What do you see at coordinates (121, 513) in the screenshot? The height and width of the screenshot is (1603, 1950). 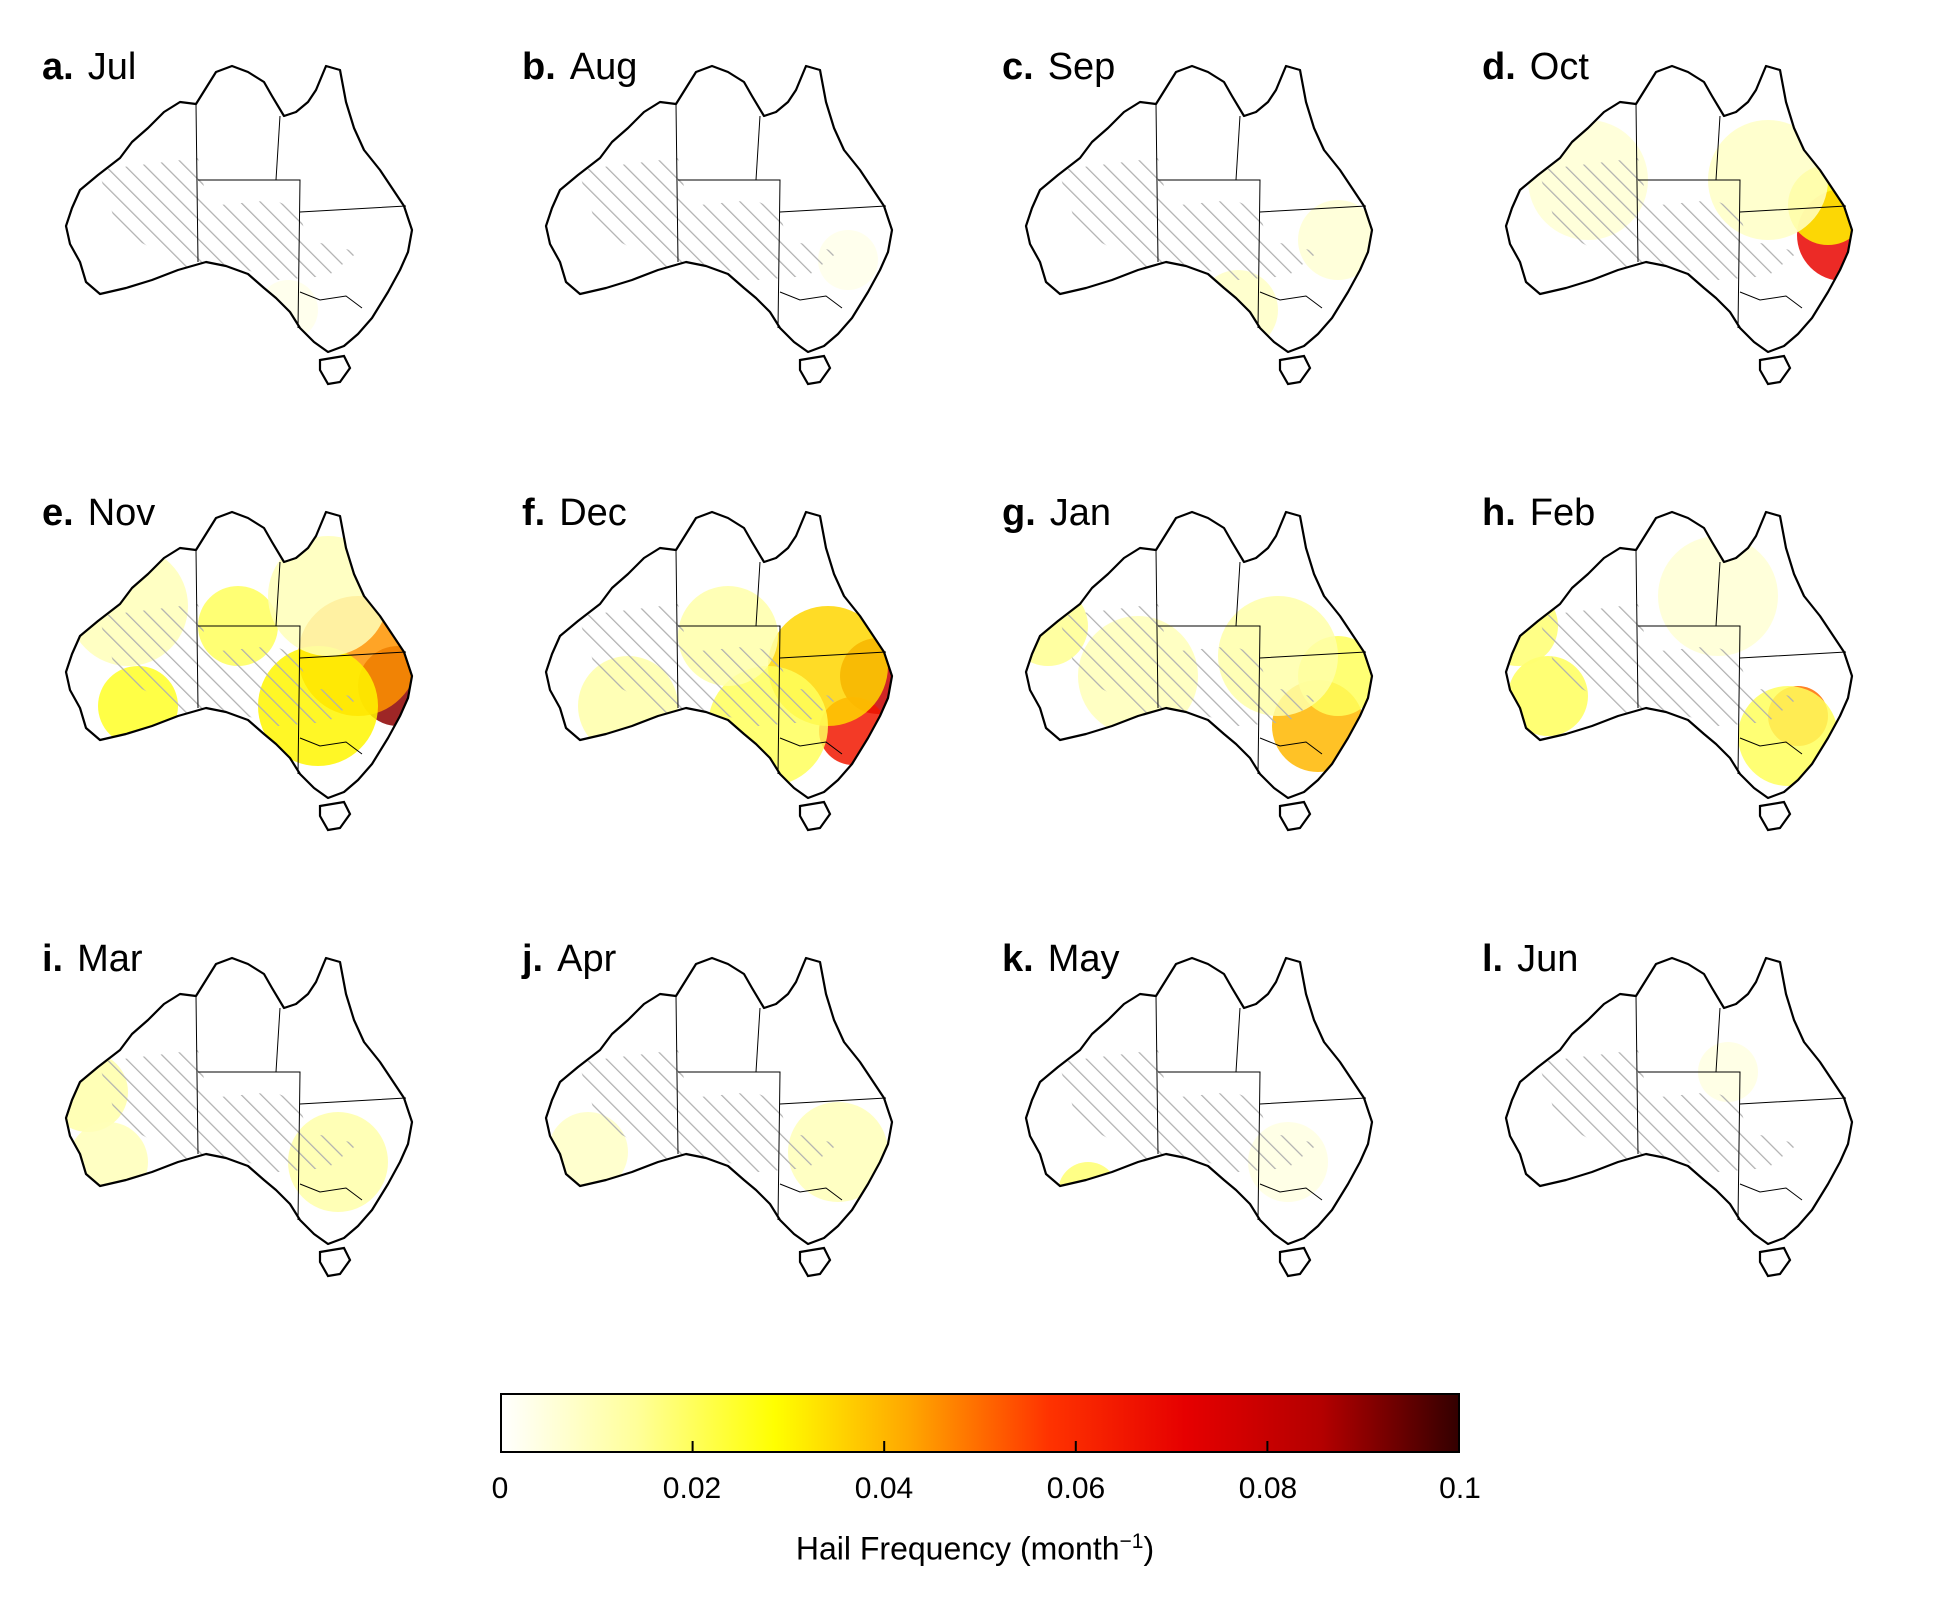 I see `panel-month: Nov` at bounding box center [121, 513].